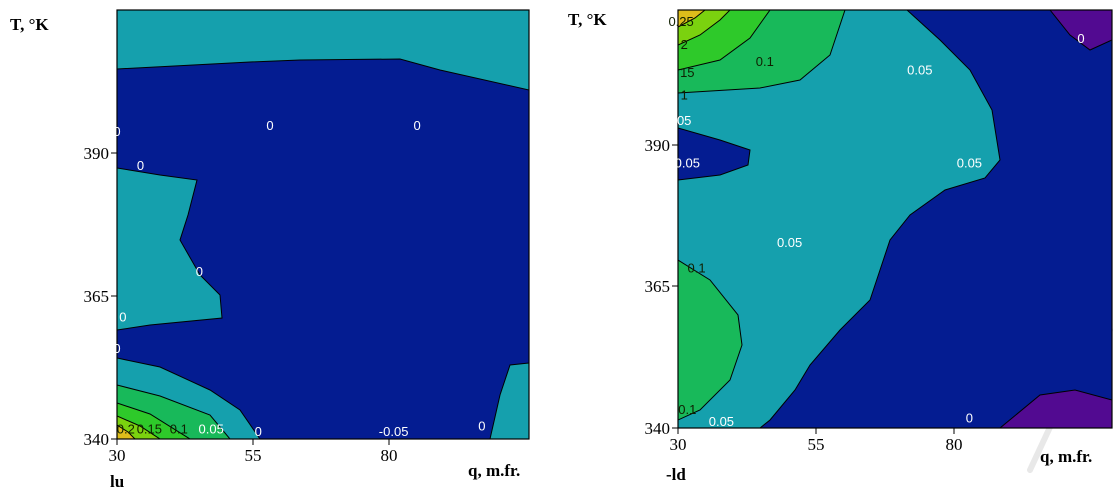 The height and width of the screenshot is (490, 1116). Describe the element at coordinates (394, 431) in the screenshot. I see `contour-label: -0.05` at that location.